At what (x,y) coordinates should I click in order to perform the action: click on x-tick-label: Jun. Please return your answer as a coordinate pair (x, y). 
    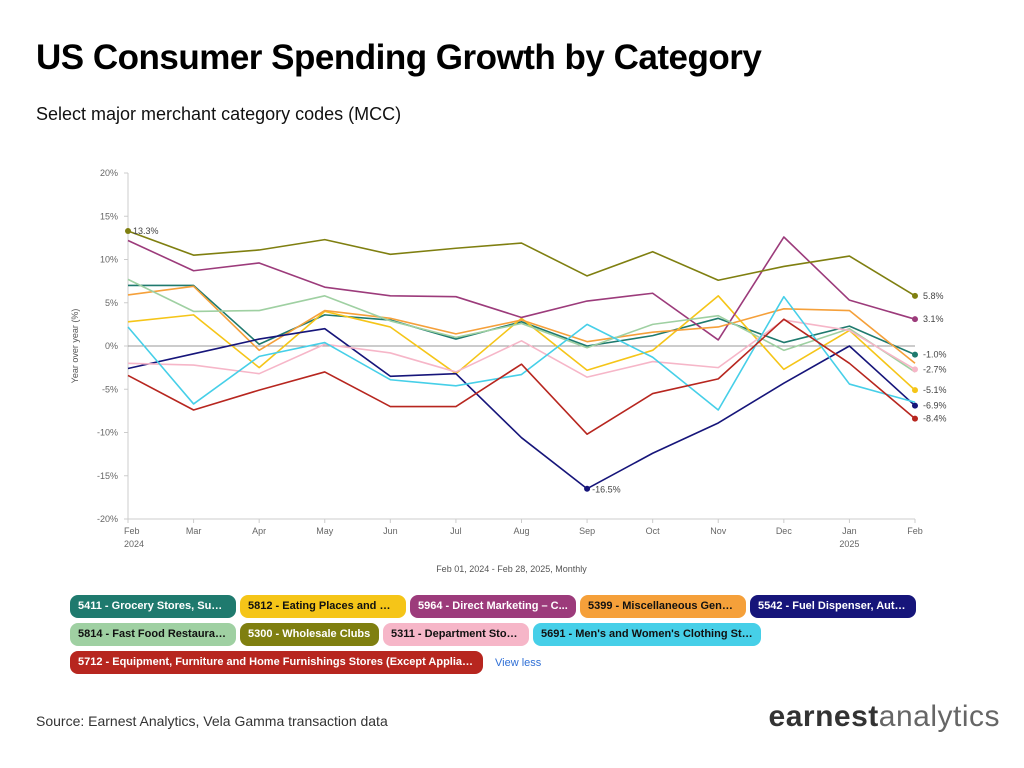
    Looking at the image, I should click on (390, 531).